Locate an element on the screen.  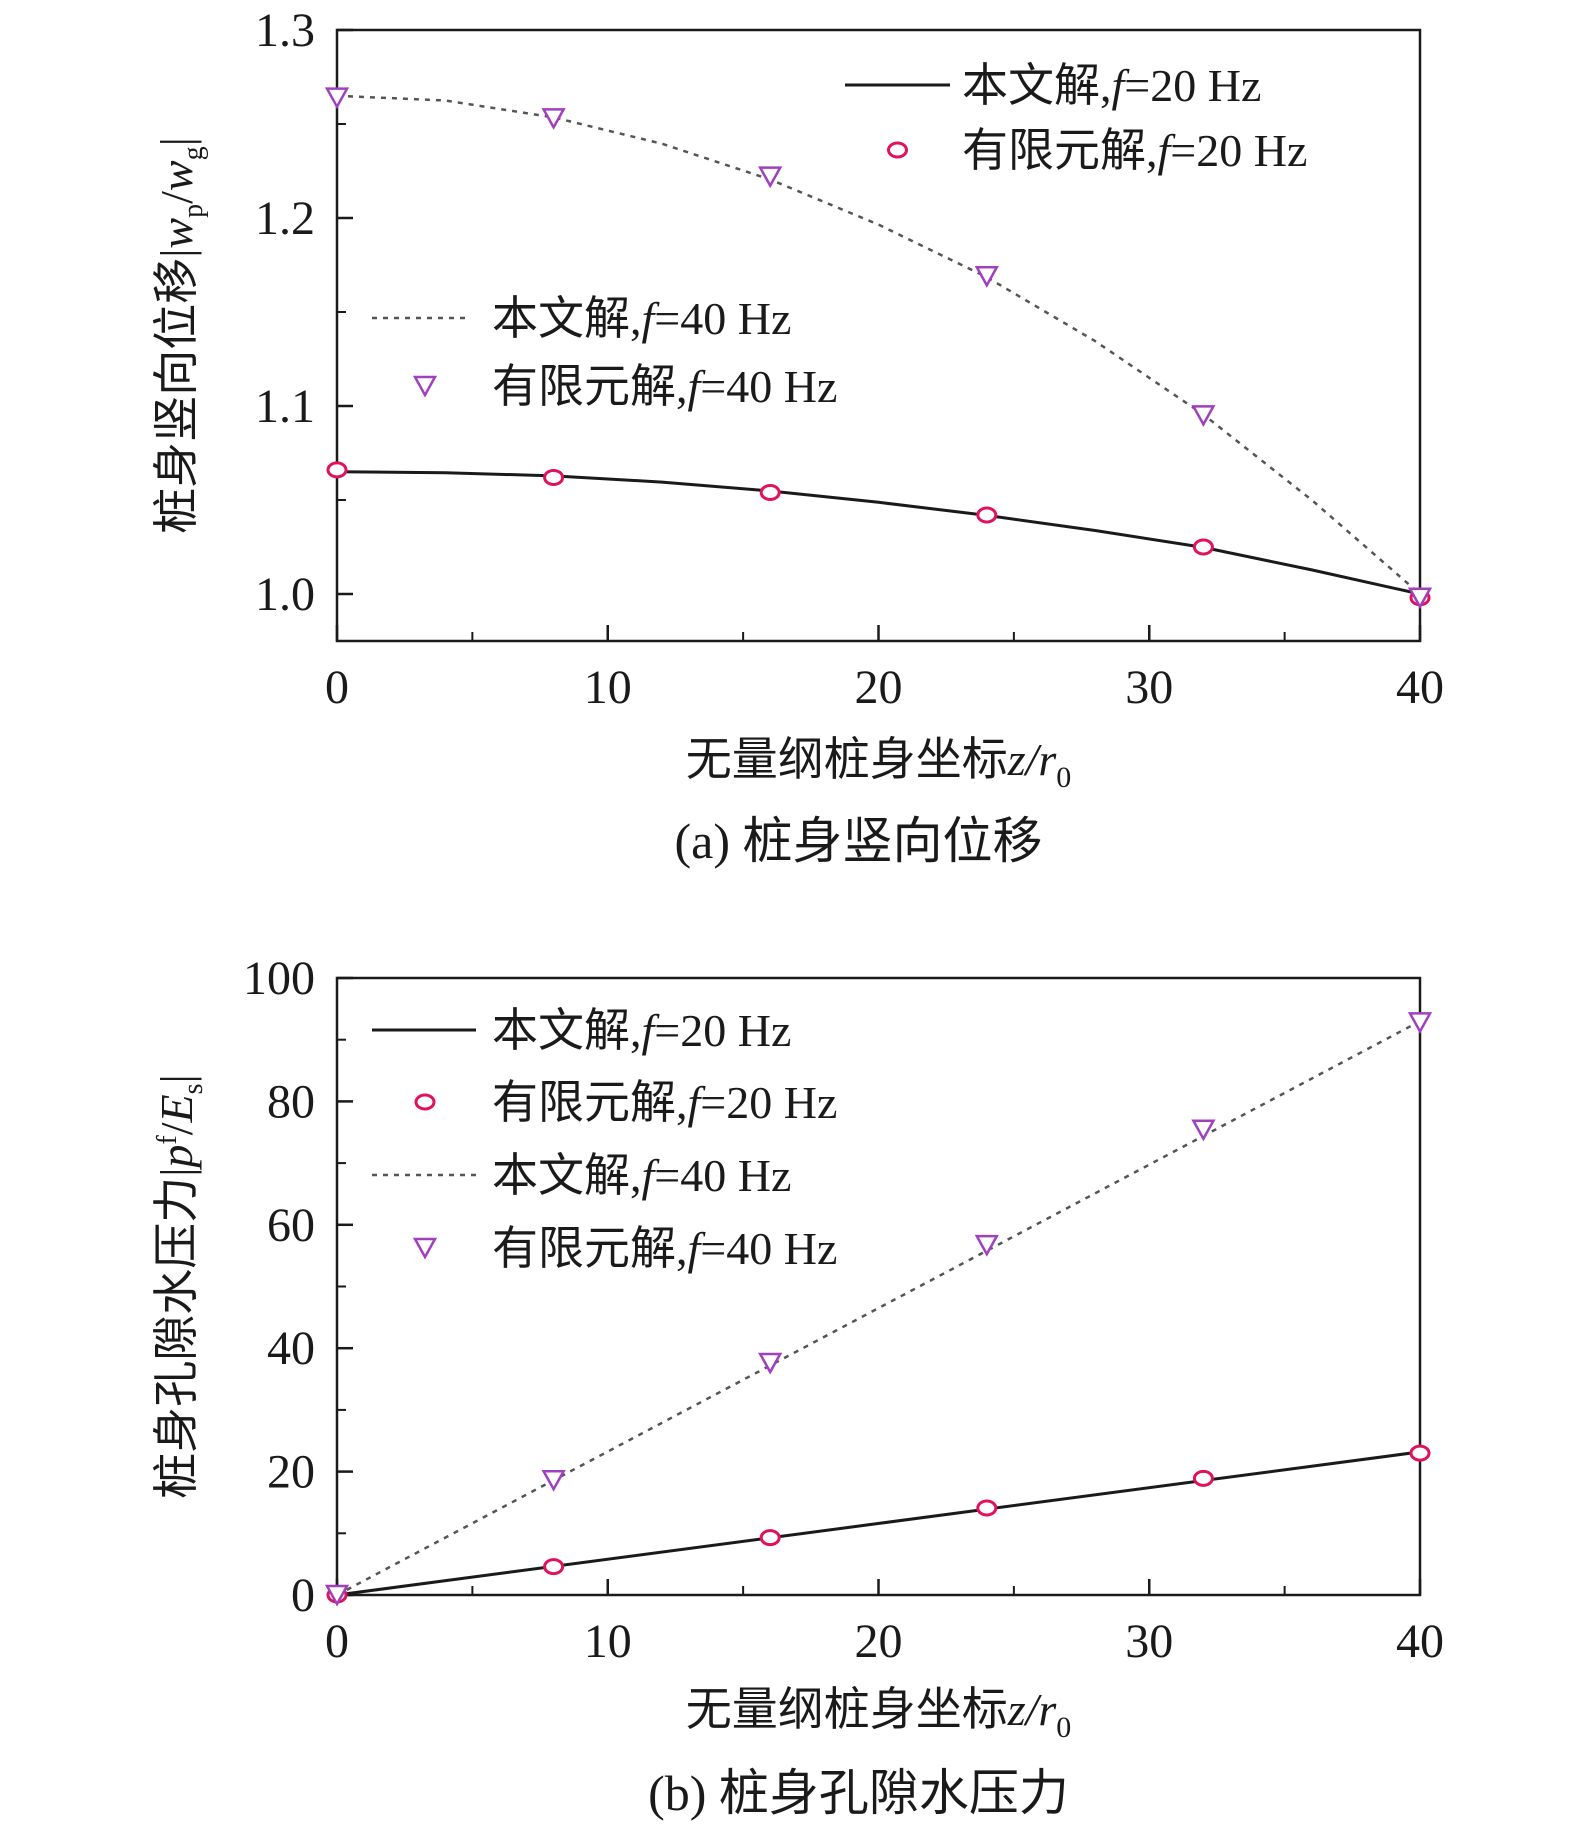
y-tick-label: 100 is located at coordinates (279, 978).